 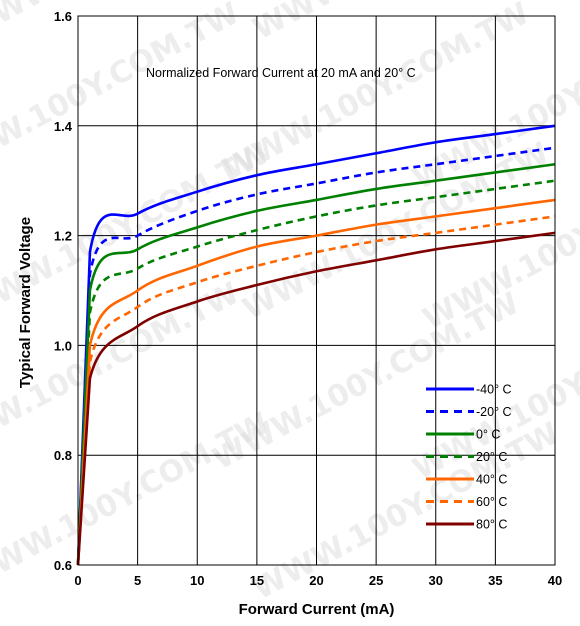 What do you see at coordinates (491, 457) in the screenshot?
I see `legend-label: 20° C` at bounding box center [491, 457].